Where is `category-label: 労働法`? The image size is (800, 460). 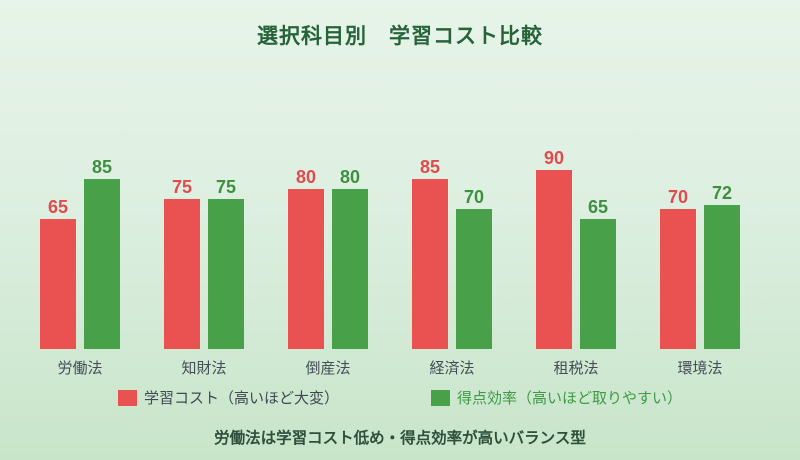
category-label: 労働法 is located at coordinates (80, 368).